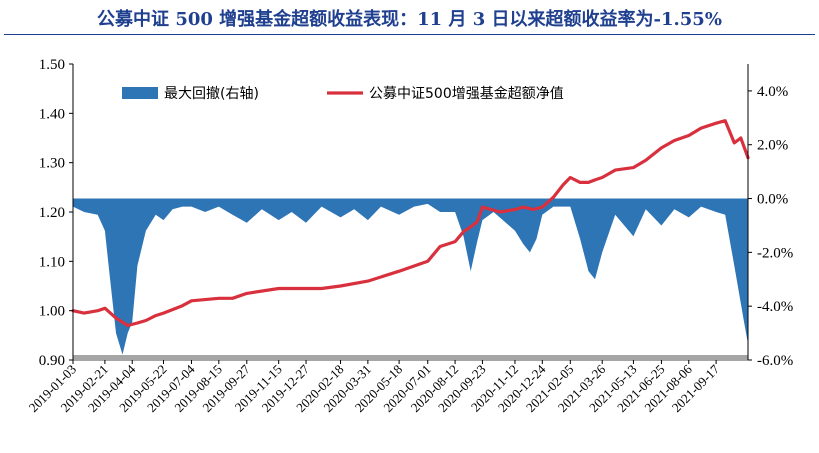  I want to click on right-y-tick-label: 0.0%, so click(772, 200).